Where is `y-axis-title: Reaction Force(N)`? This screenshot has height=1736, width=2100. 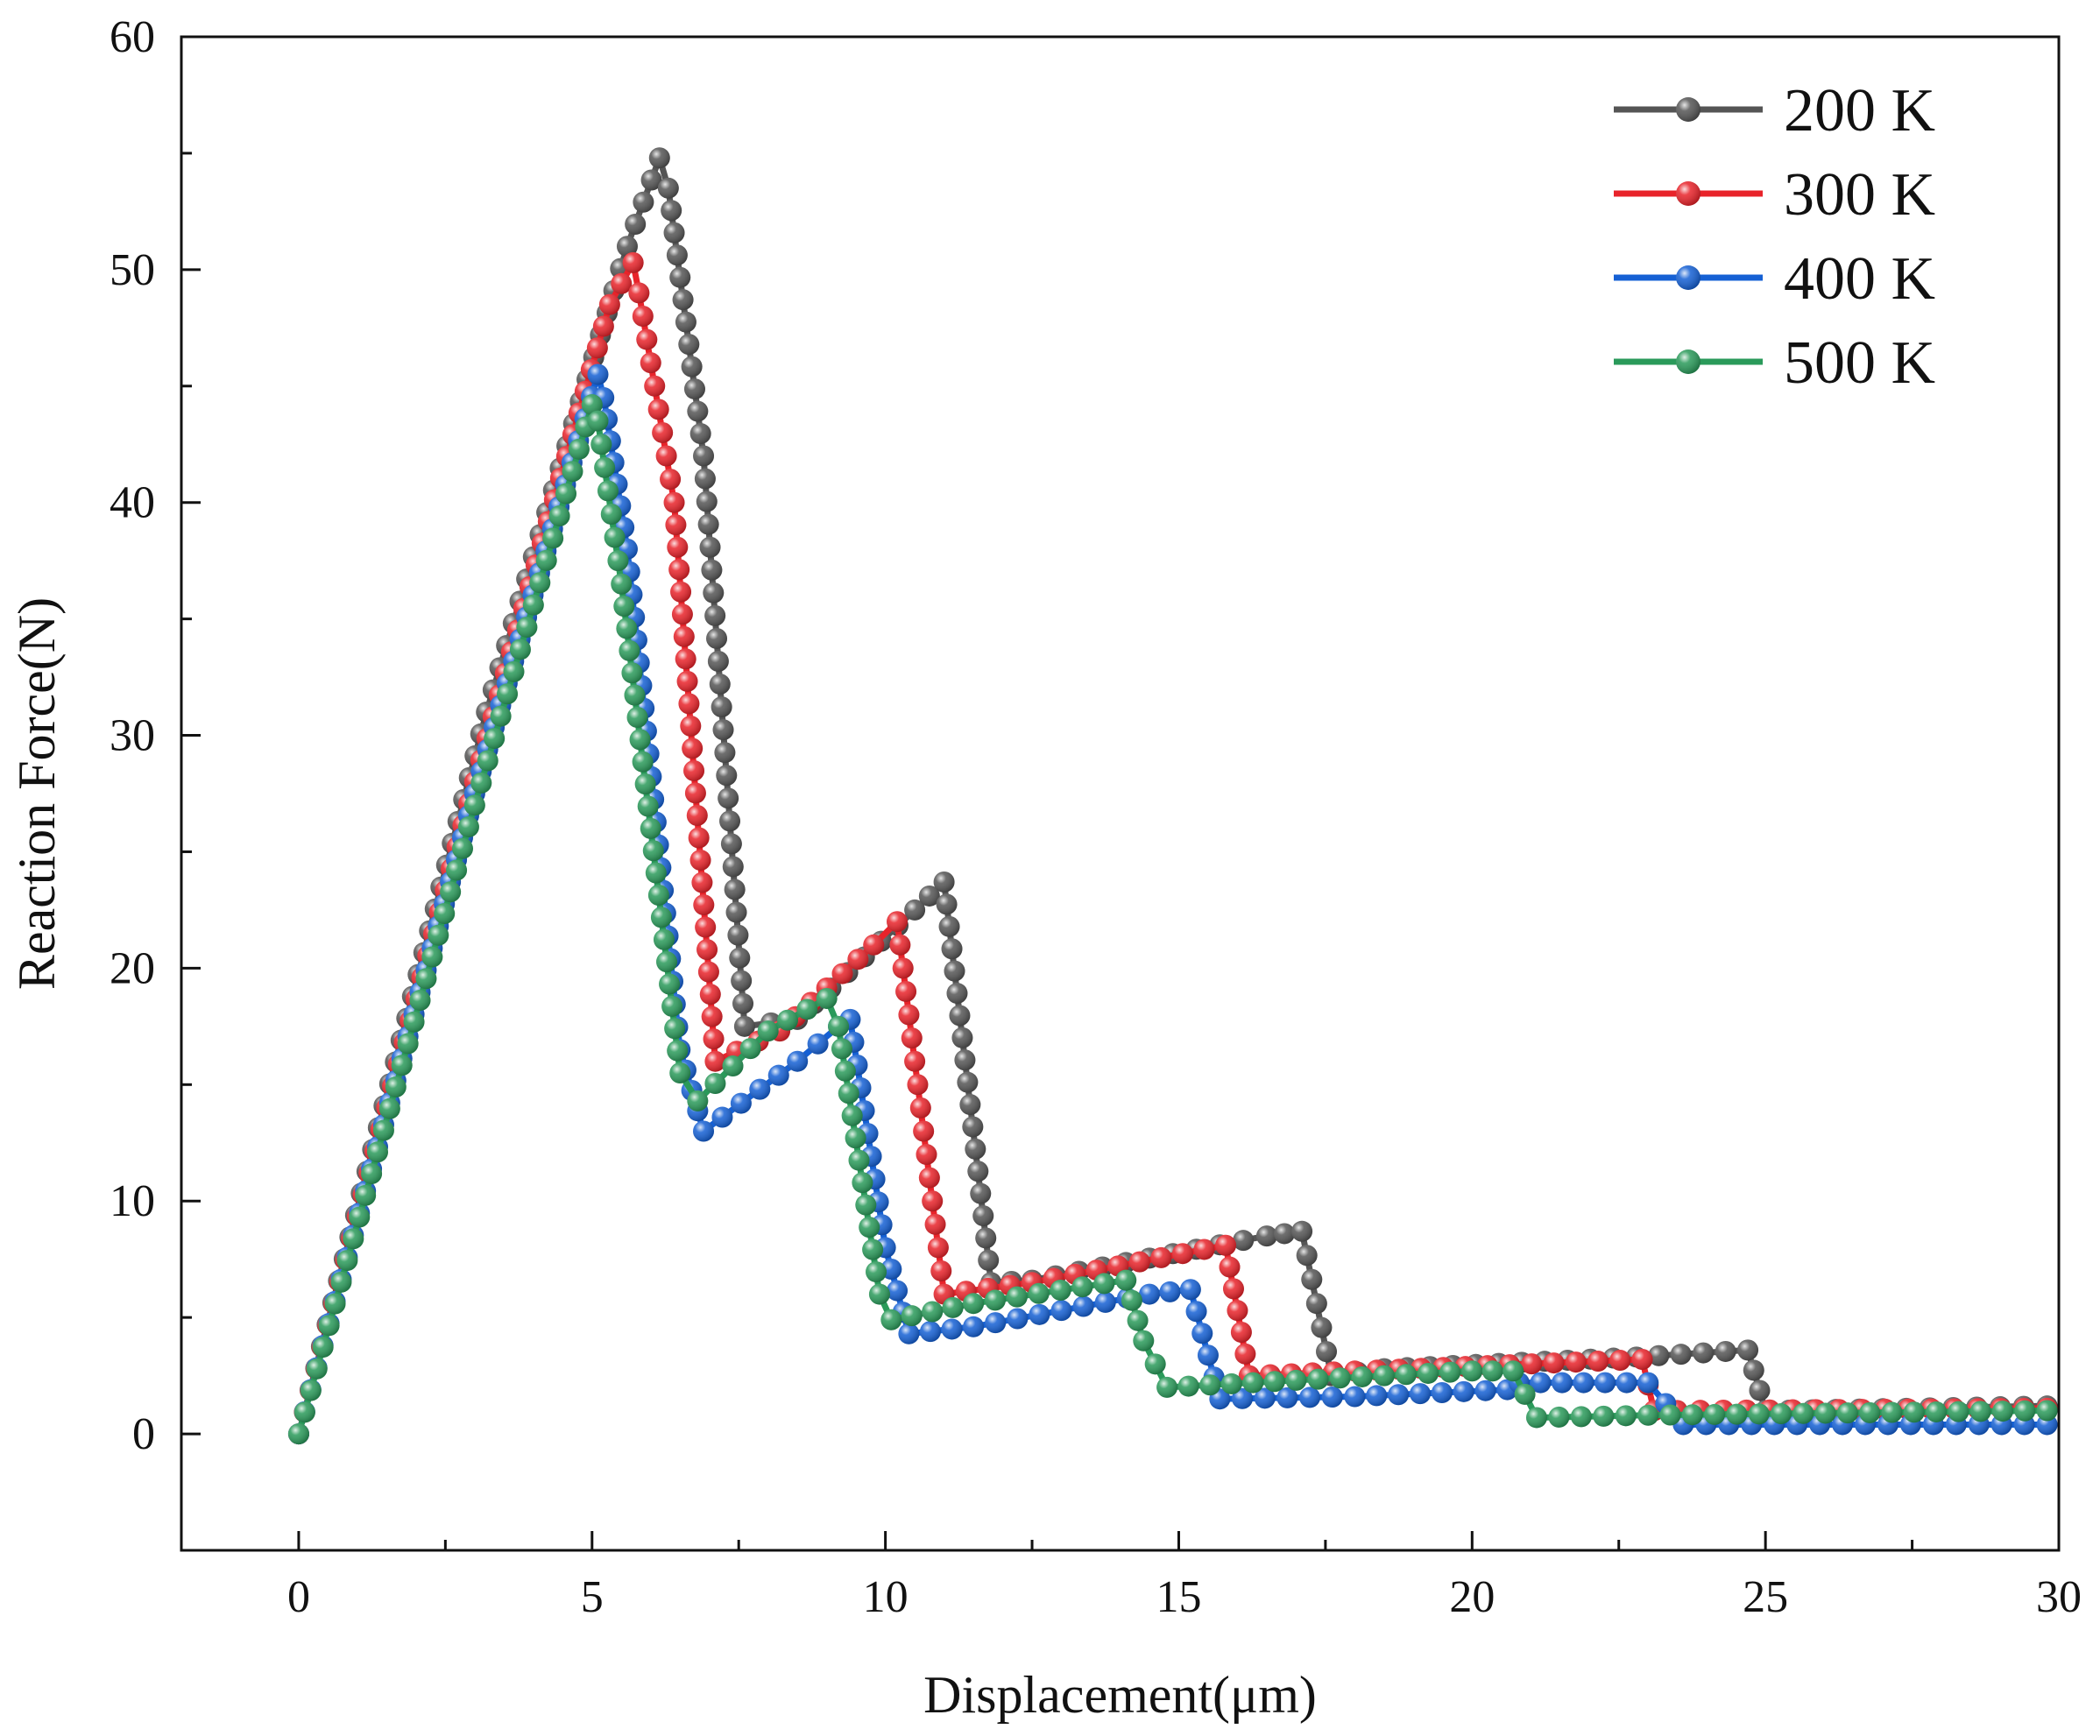
y-axis-title: Reaction Force(N) is located at coordinates (37, 793).